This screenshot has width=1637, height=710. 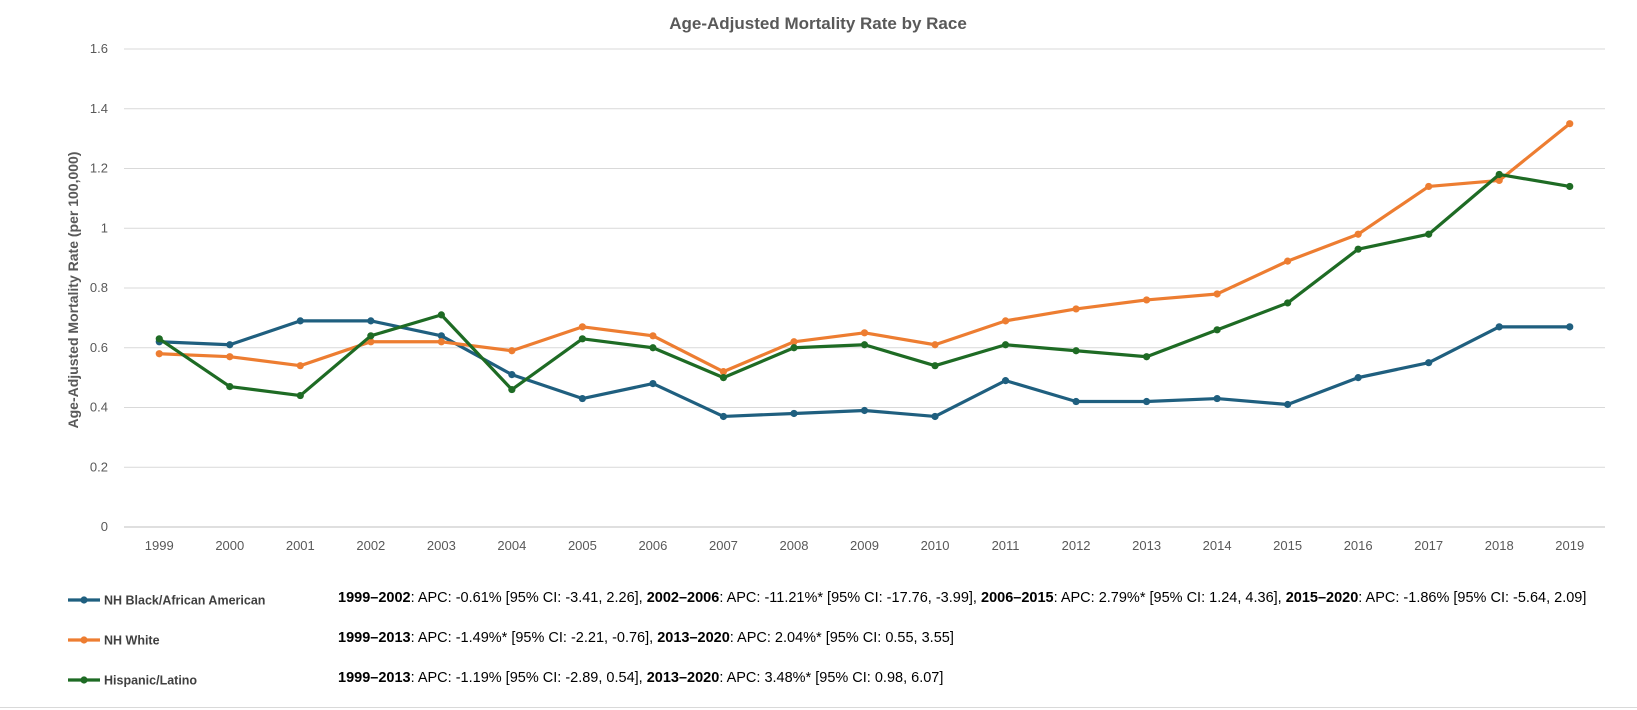 I want to click on x-tick-label: 2001, so click(x=300, y=545).